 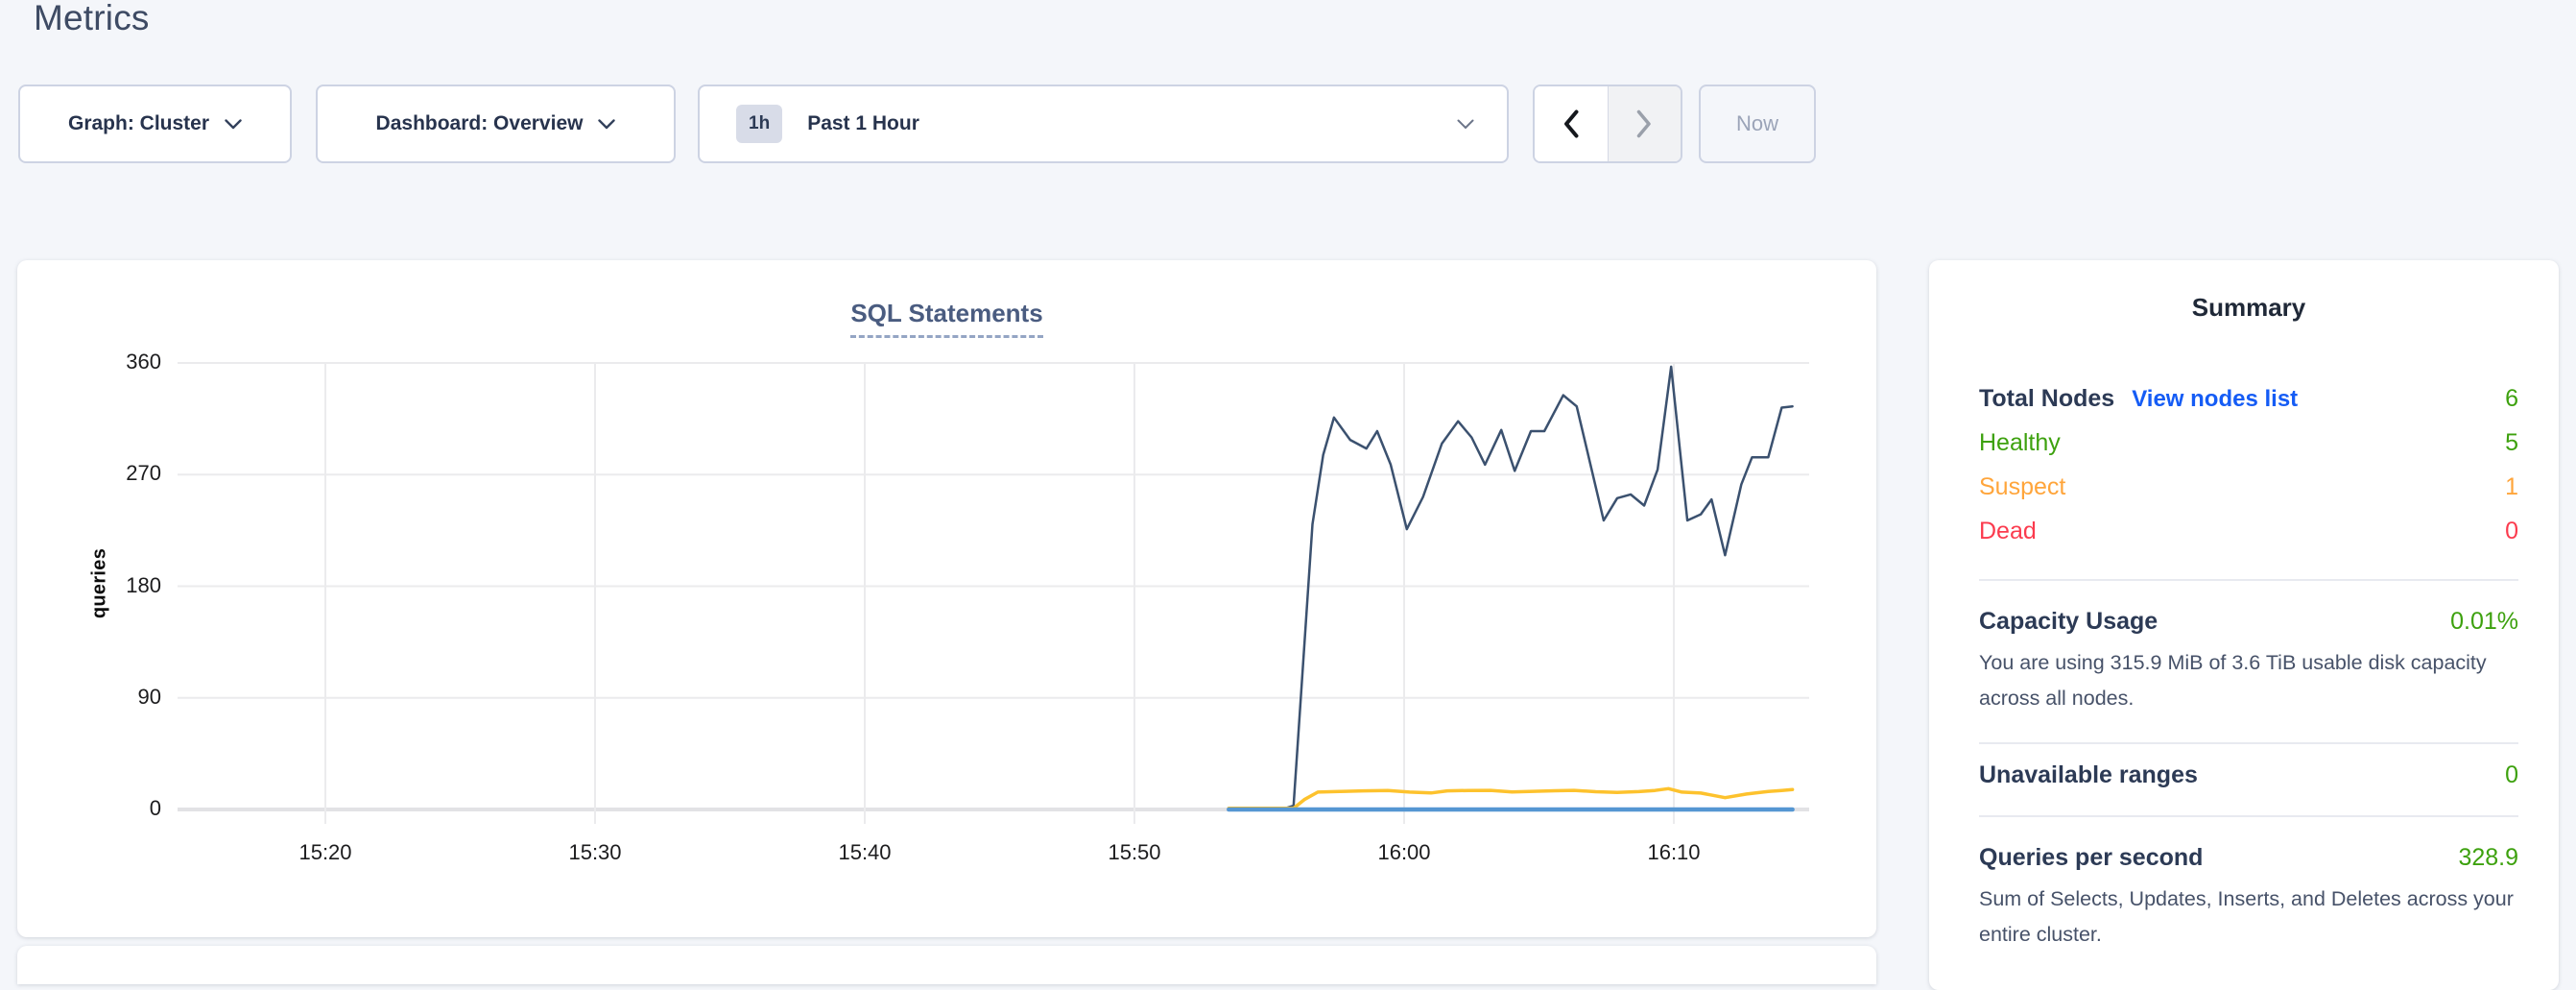 What do you see at coordinates (2484, 621) in the screenshot?
I see `capacity-usage-value: 0.01%` at bounding box center [2484, 621].